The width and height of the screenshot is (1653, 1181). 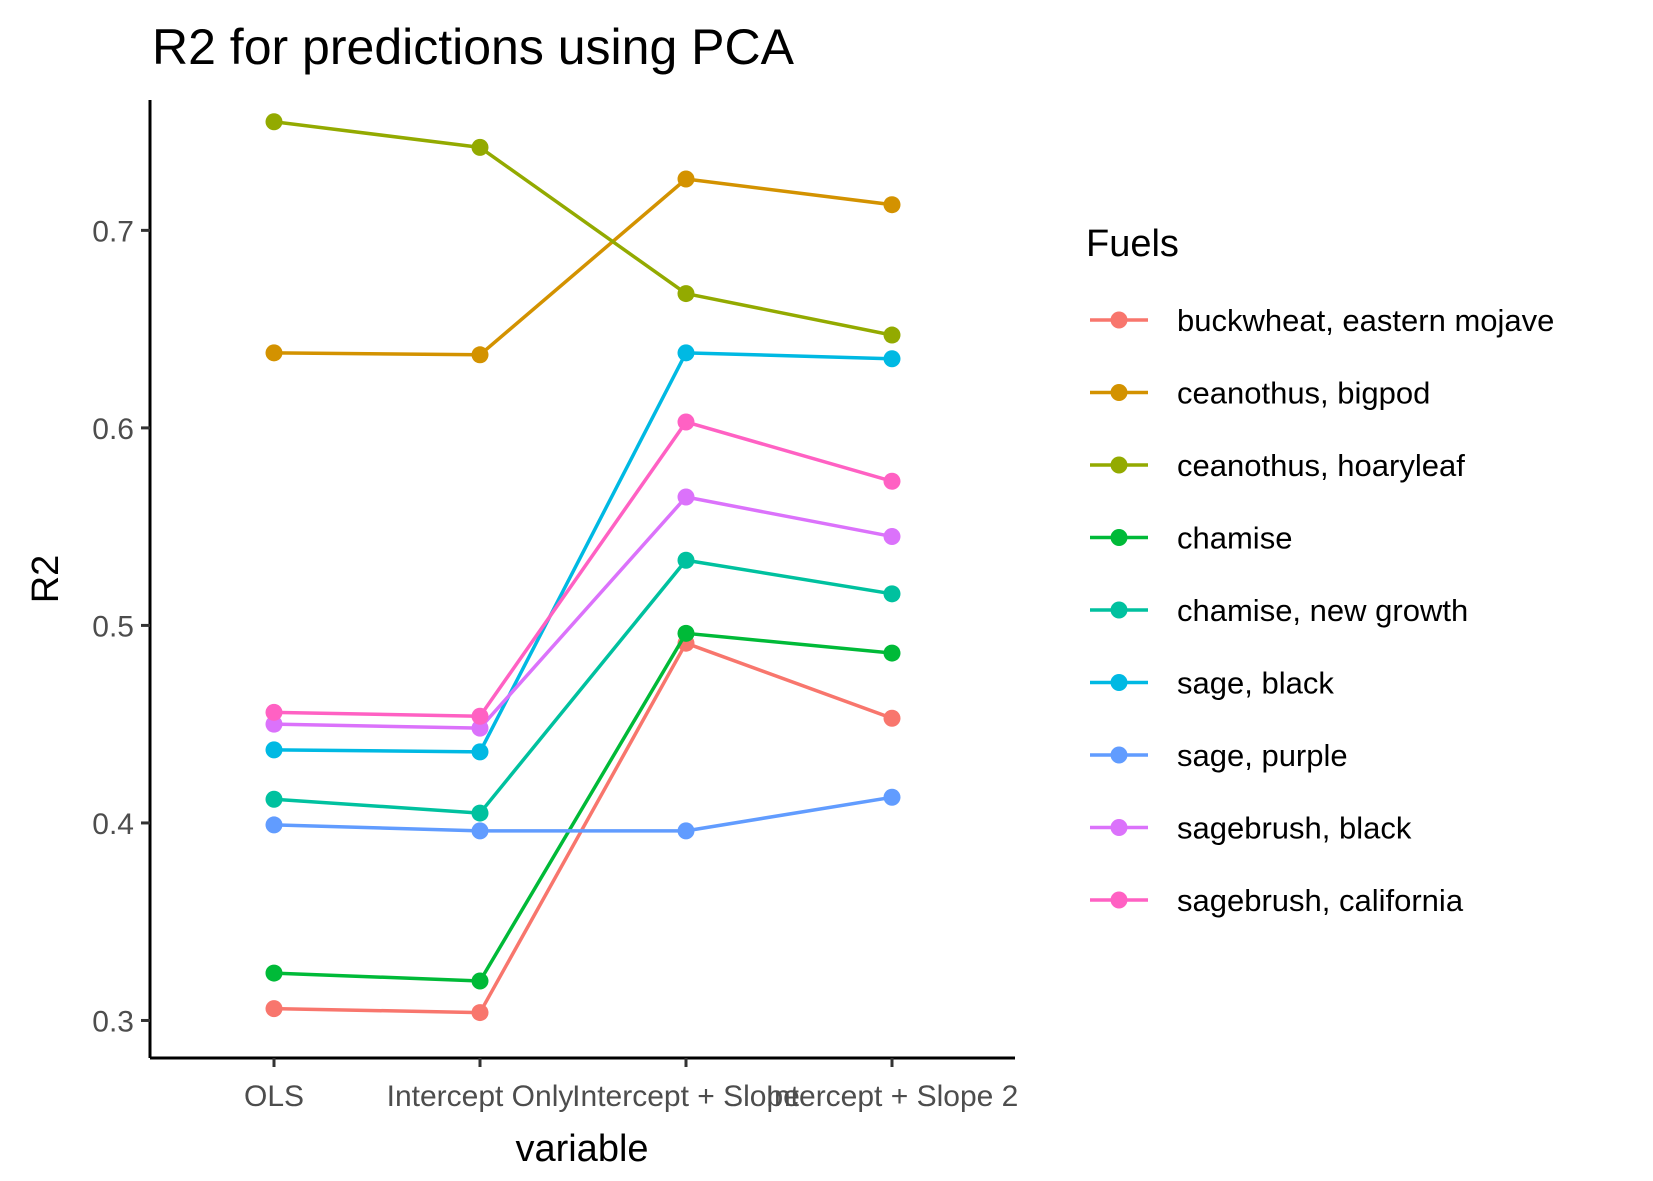 I want to click on legend-label: ceanothus, hoaryleaf, so click(x=1321, y=465).